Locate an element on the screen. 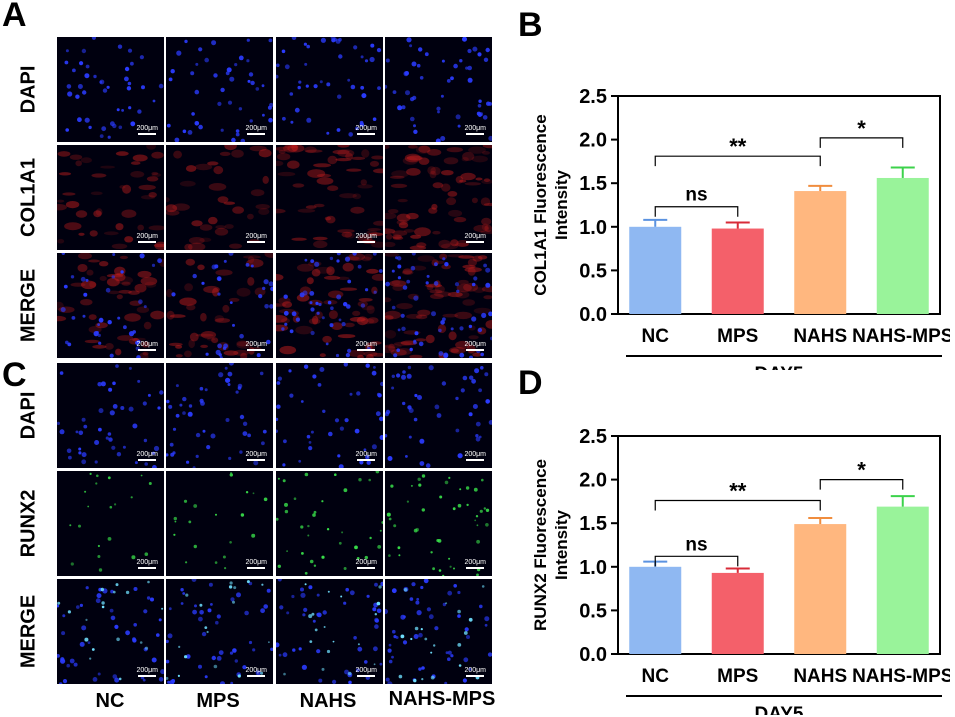 The width and height of the screenshot is (955, 717). micrograph-a-col1a1-nc: 200μm is located at coordinates (110, 197).